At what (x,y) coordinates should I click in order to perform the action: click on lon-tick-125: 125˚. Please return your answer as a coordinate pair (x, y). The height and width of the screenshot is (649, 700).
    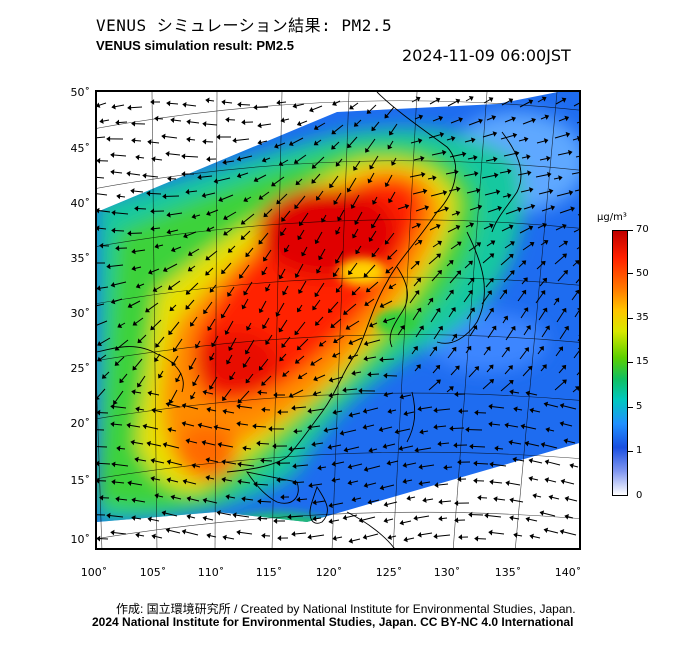
    Looking at the image, I should click on (389, 572).